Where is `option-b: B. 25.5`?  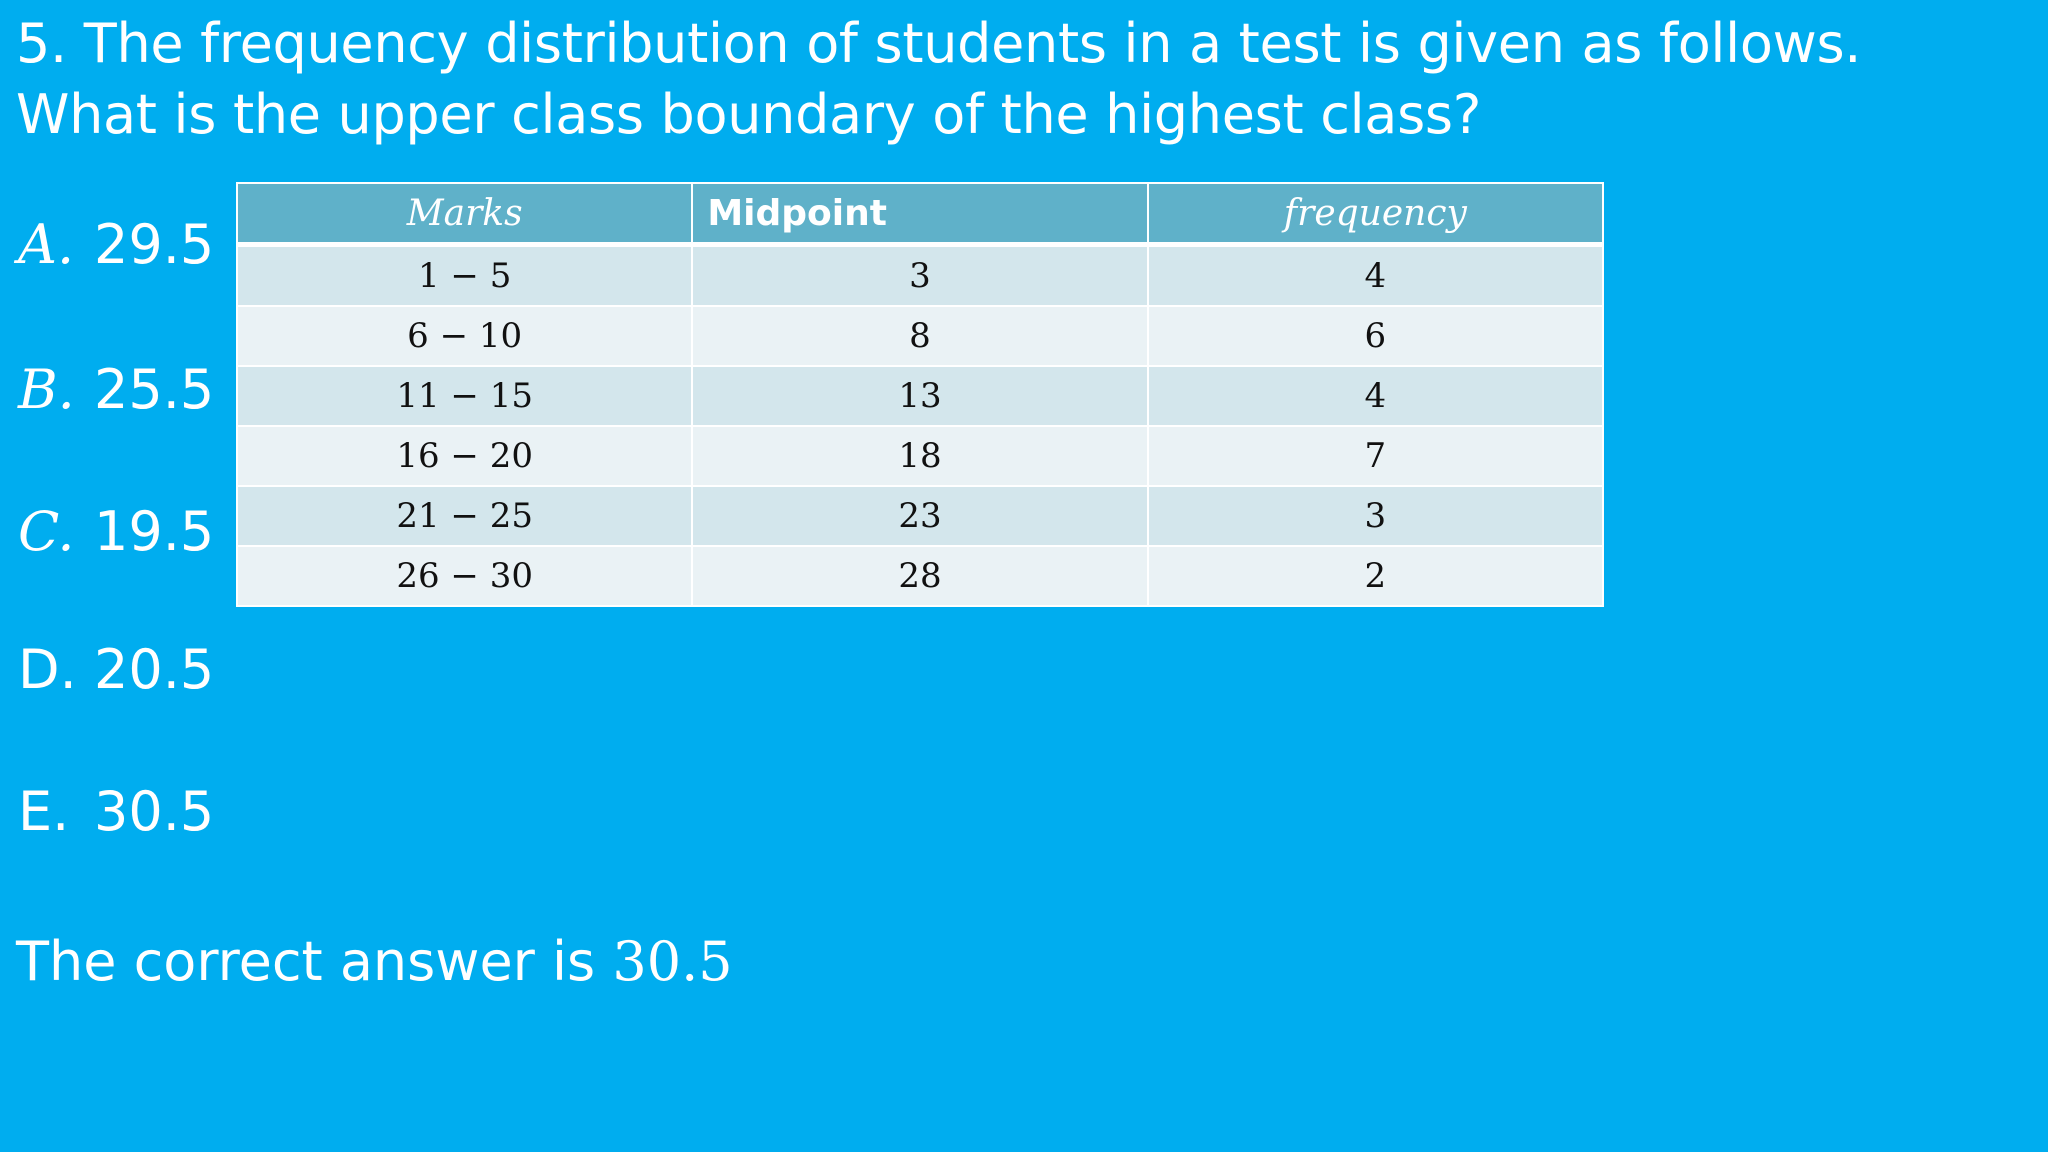 option-b: B. 25.5 is located at coordinates (116, 390).